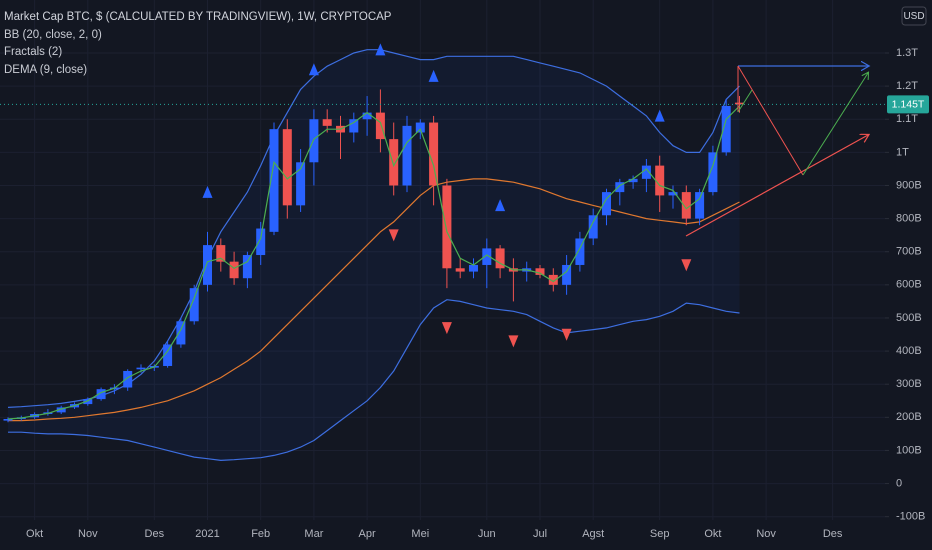  What do you see at coordinates (910, 517) in the screenshot?
I see `y-tick-label: -100B` at bounding box center [910, 517].